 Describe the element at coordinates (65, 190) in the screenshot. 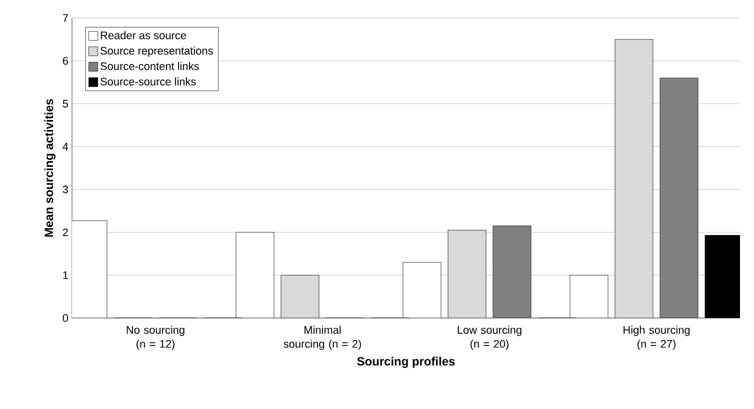

I see `y-tick-label: 3` at that location.